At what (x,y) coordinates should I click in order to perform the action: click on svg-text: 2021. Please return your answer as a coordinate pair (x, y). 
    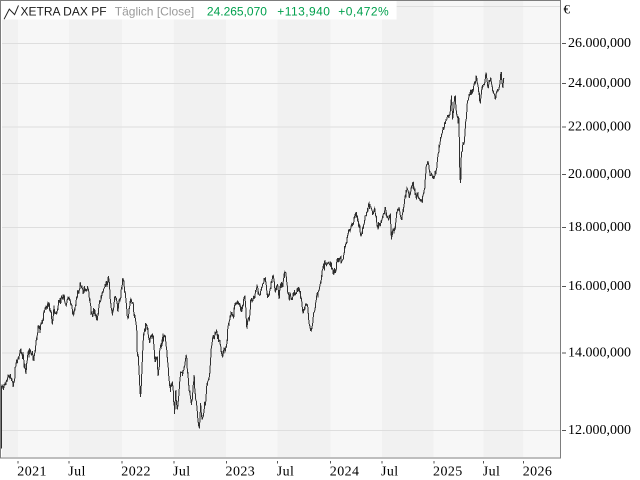
    Looking at the image, I should click on (32, 471).